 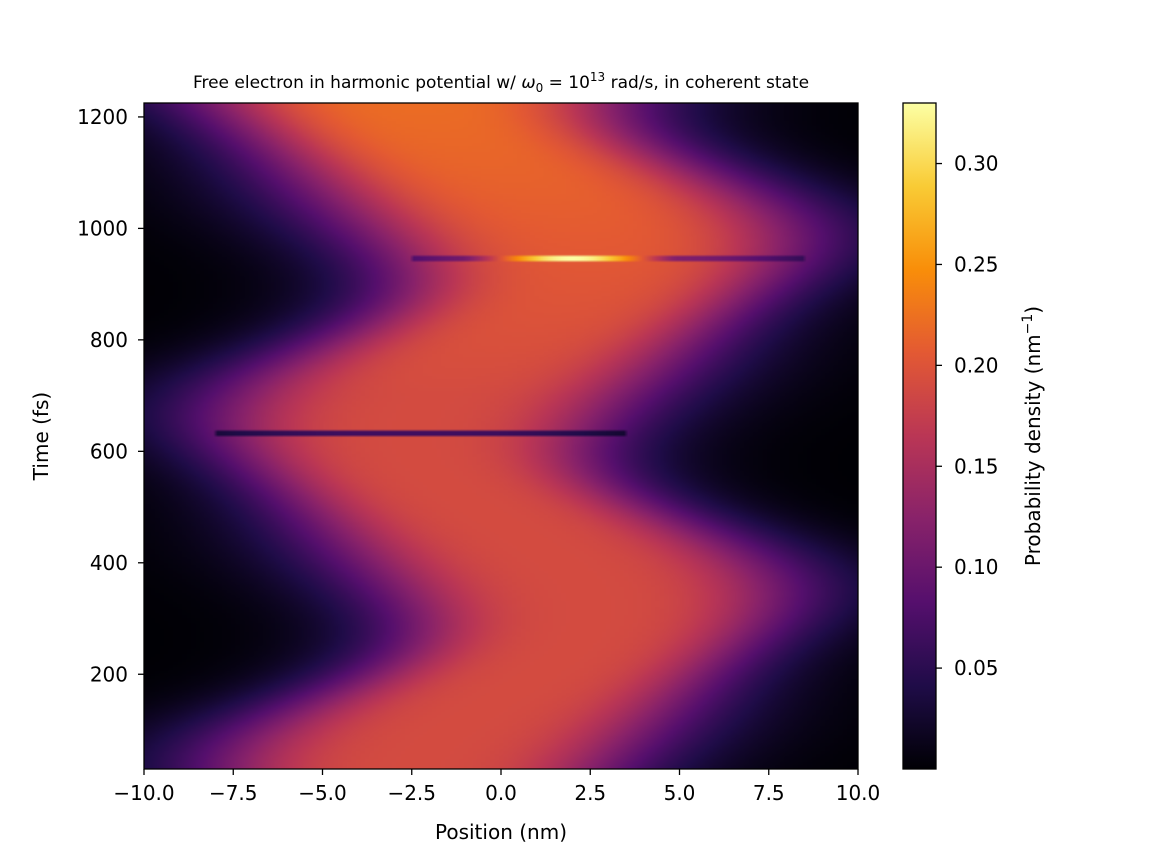 What do you see at coordinates (590, 793) in the screenshot?
I see `x-tick-label: 2.5` at bounding box center [590, 793].